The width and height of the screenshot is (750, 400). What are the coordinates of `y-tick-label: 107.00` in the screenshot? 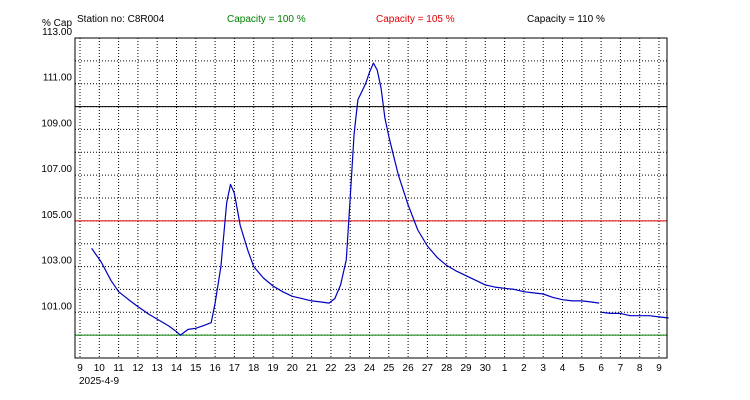 It's located at (56, 169).